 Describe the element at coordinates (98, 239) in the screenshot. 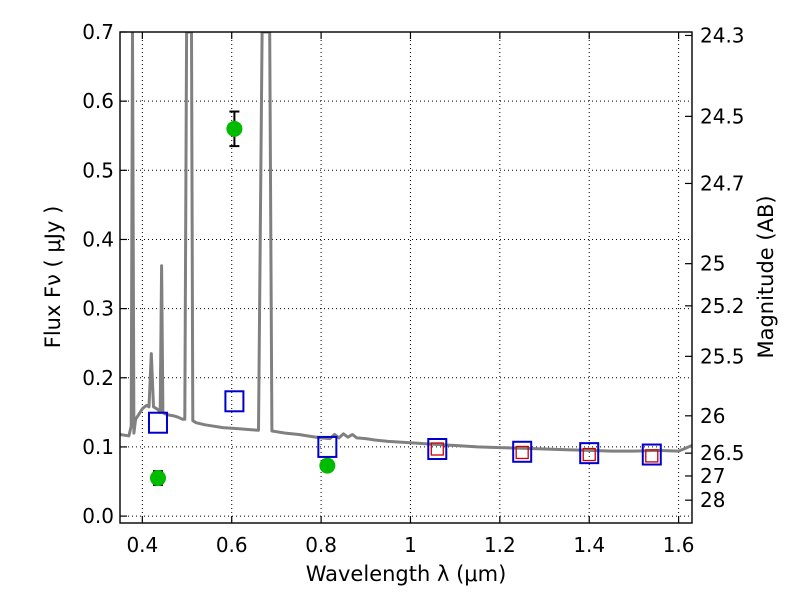

I see `y-tick-label: 0.4` at that location.